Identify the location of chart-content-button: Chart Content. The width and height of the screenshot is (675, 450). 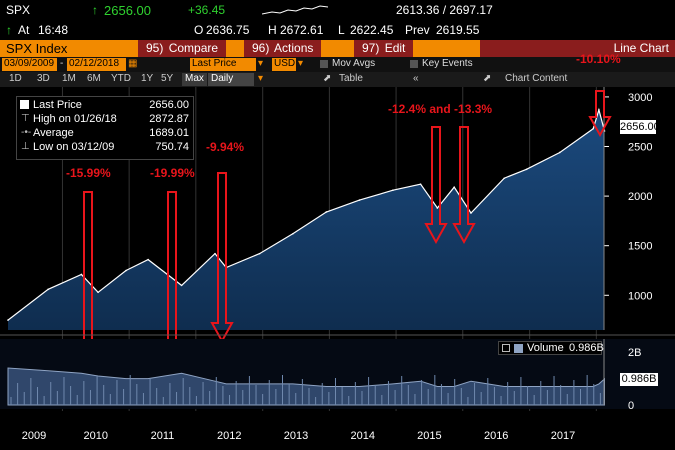
(536, 78).